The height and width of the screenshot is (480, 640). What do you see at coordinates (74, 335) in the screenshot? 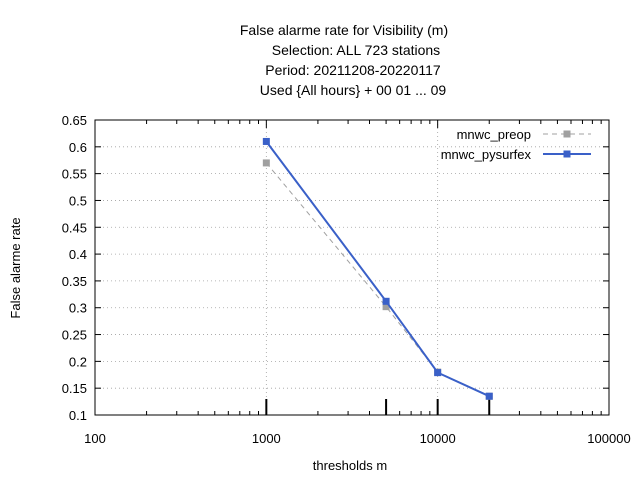
I see `y-tick-label: 0.25` at bounding box center [74, 335].